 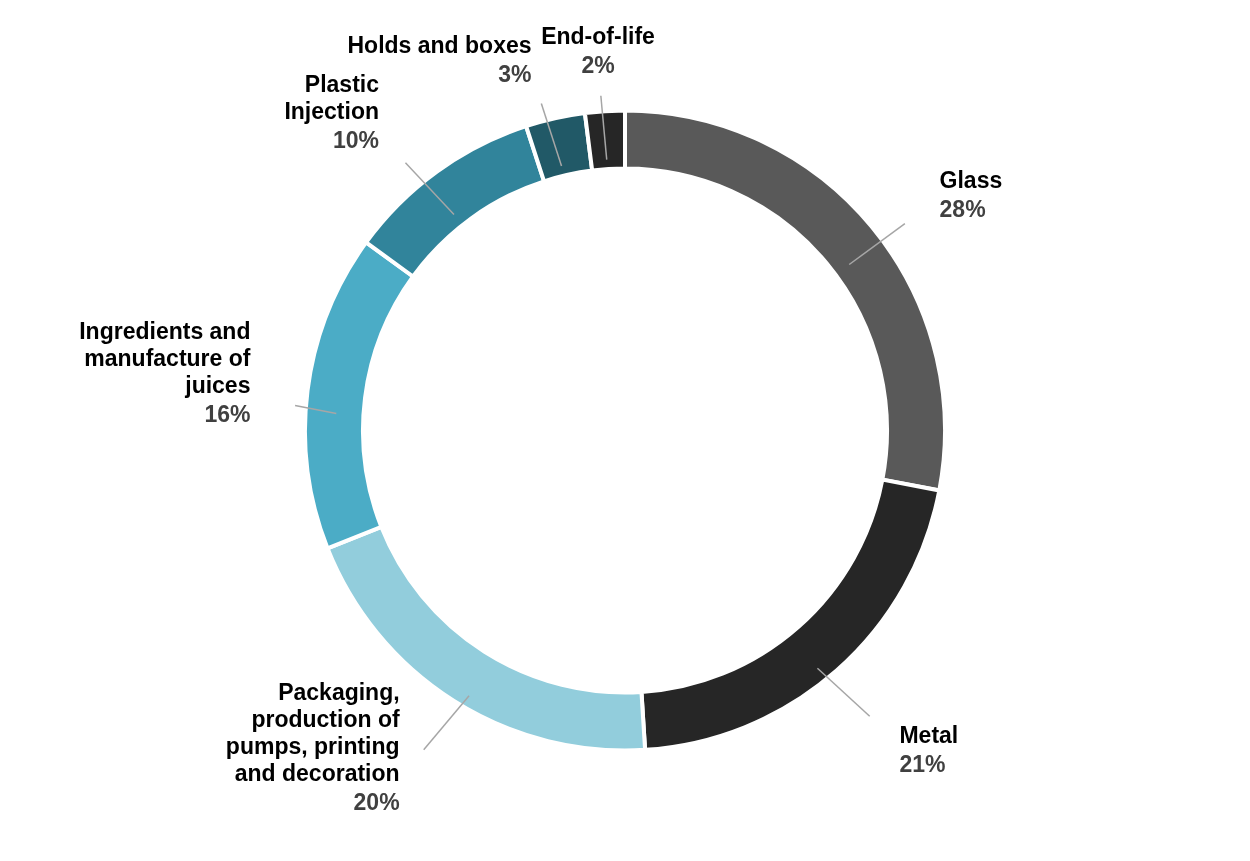 I want to click on data-label: 16%, so click(x=227, y=413).